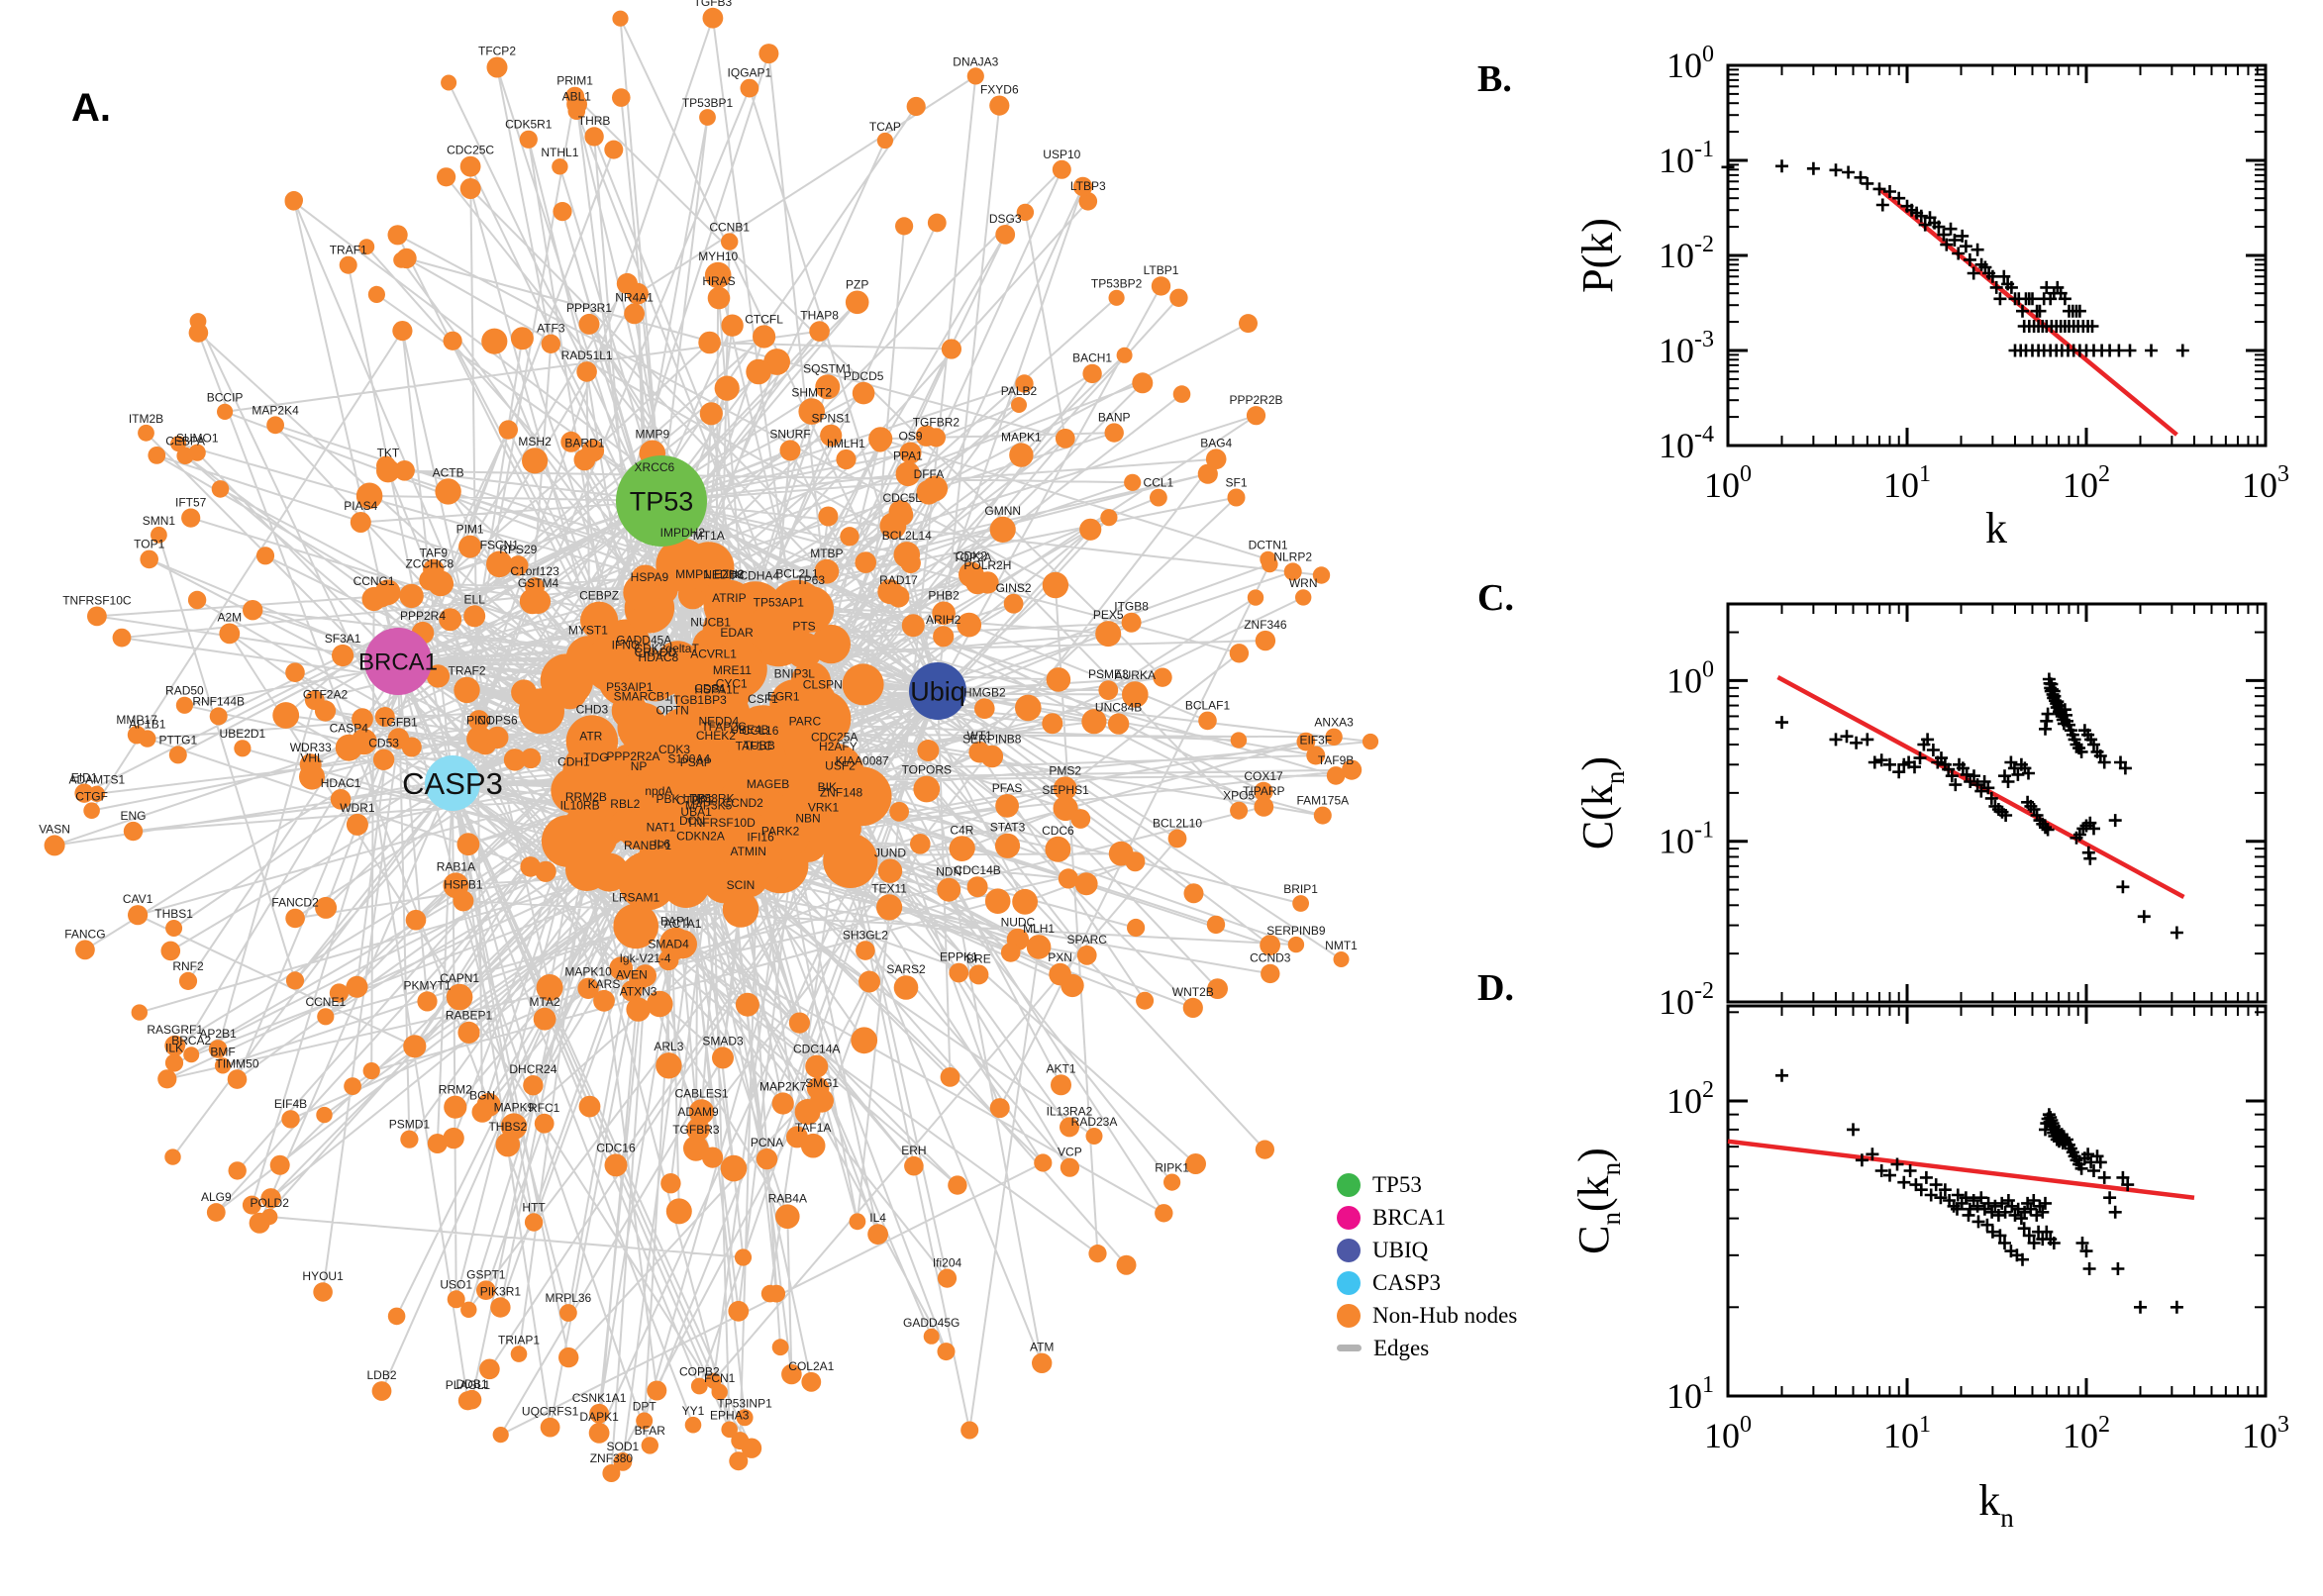 This screenshot has width=2323, height=1596. I want to click on svg-text: SMAD4, so click(668, 943).